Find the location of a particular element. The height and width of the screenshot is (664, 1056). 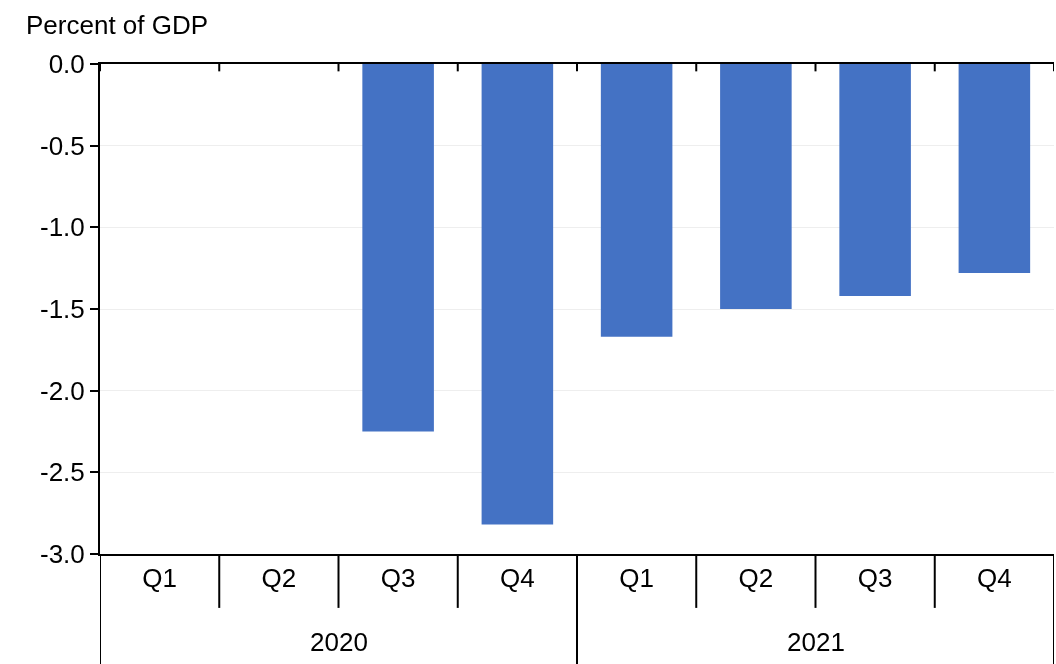

y-tick-label: -2.5 is located at coordinates (62, 472).